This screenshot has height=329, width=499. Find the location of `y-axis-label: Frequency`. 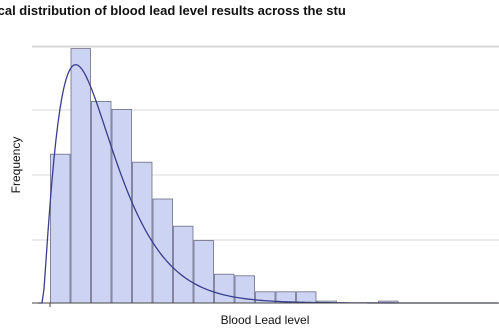

y-axis-label: Frequency is located at coordinates (16, 165).